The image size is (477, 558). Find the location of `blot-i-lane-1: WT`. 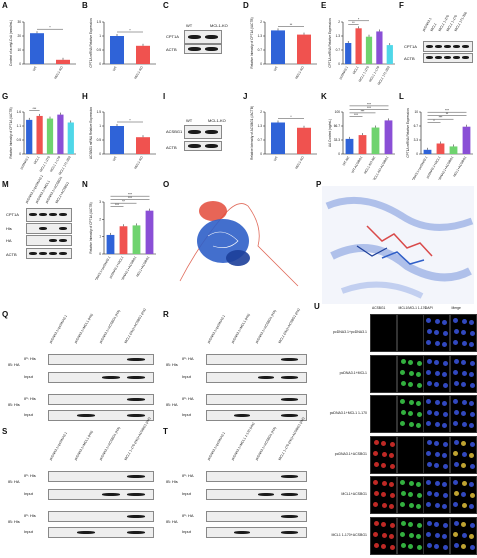

blot-i-lane-1: WT is located at coordinates (189, 120).